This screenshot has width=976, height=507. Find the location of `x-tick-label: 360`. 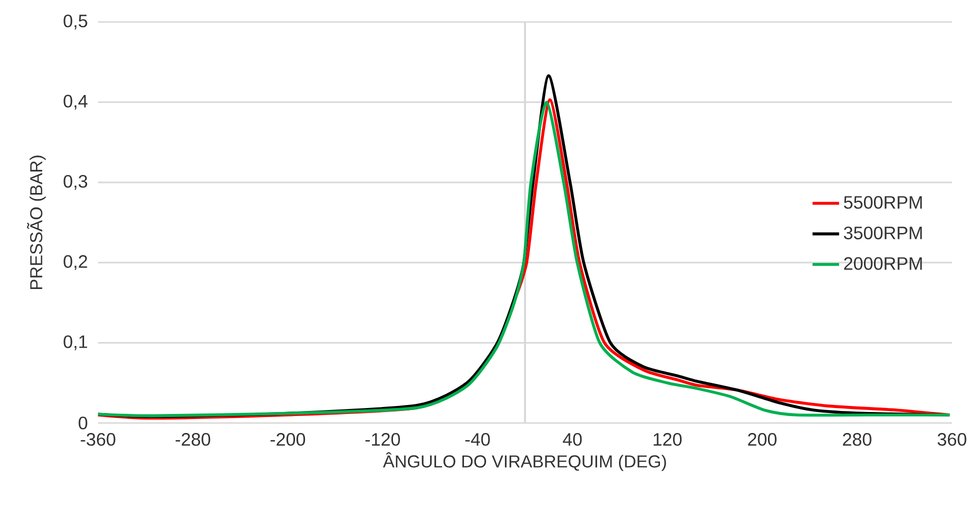

x-tick-label: 360 is located at coordinates (952, 439).